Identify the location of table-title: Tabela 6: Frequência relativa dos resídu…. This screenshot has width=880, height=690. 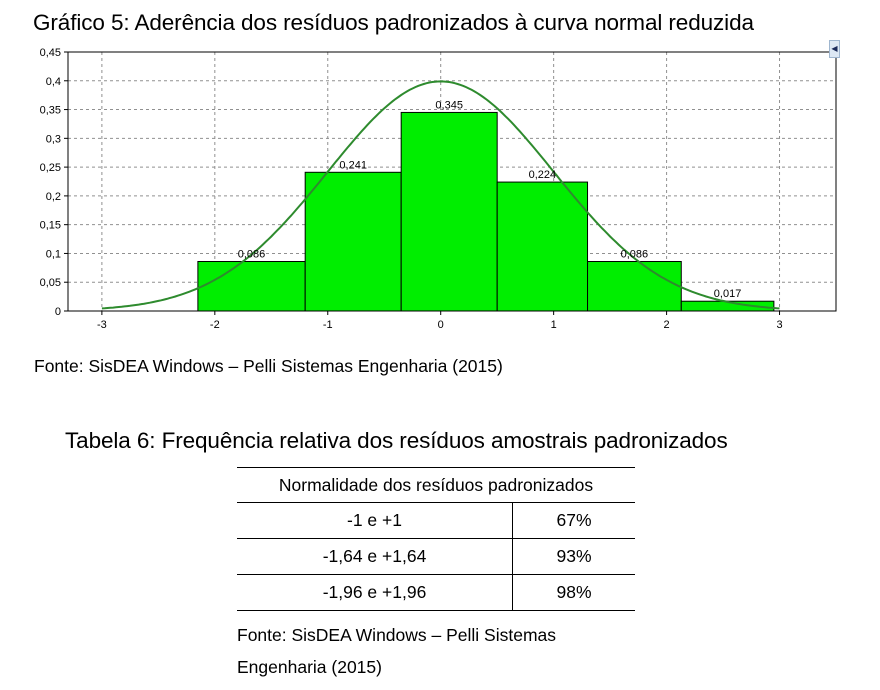
(396, 440).